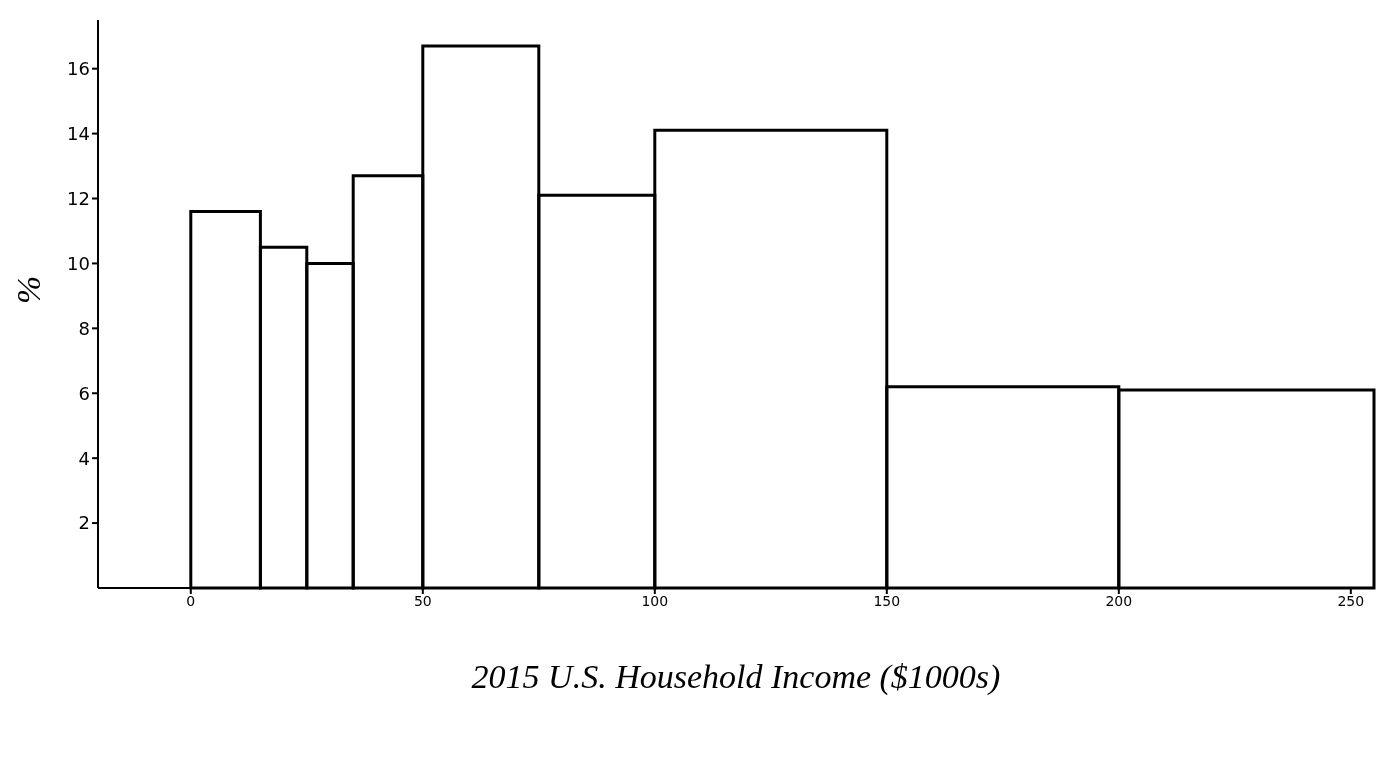 The height and width of the screenshot is (768, 1387). What do you see at coordinates (1119, 600) in the screenshot?
I see `x-tick-label: 200` at bounding box center [1119, 600].